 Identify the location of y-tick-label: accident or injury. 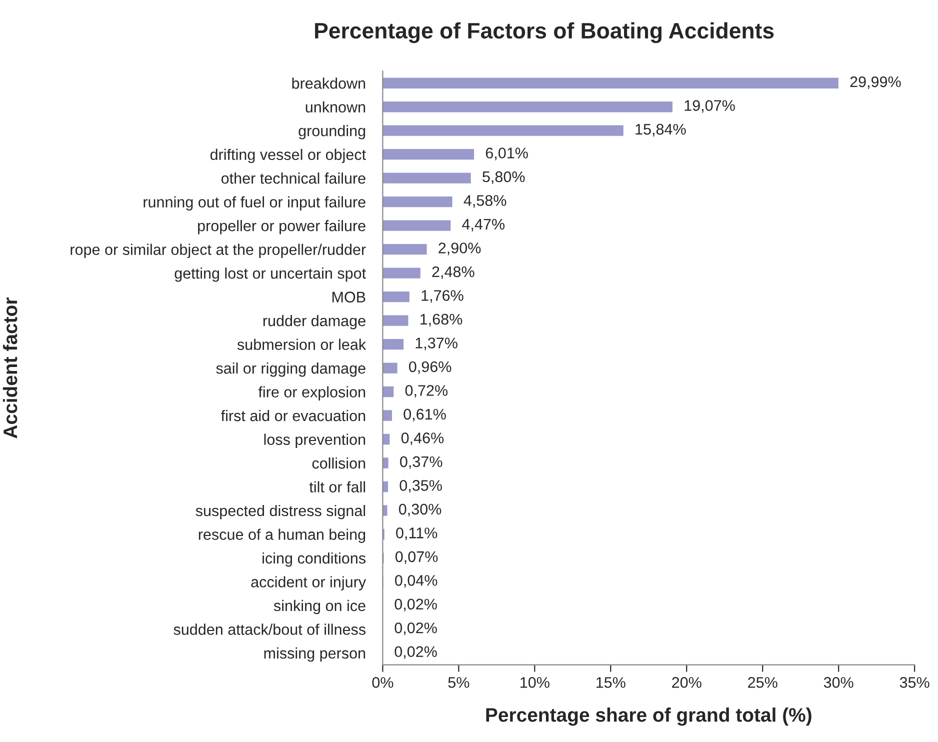
(308, 583).